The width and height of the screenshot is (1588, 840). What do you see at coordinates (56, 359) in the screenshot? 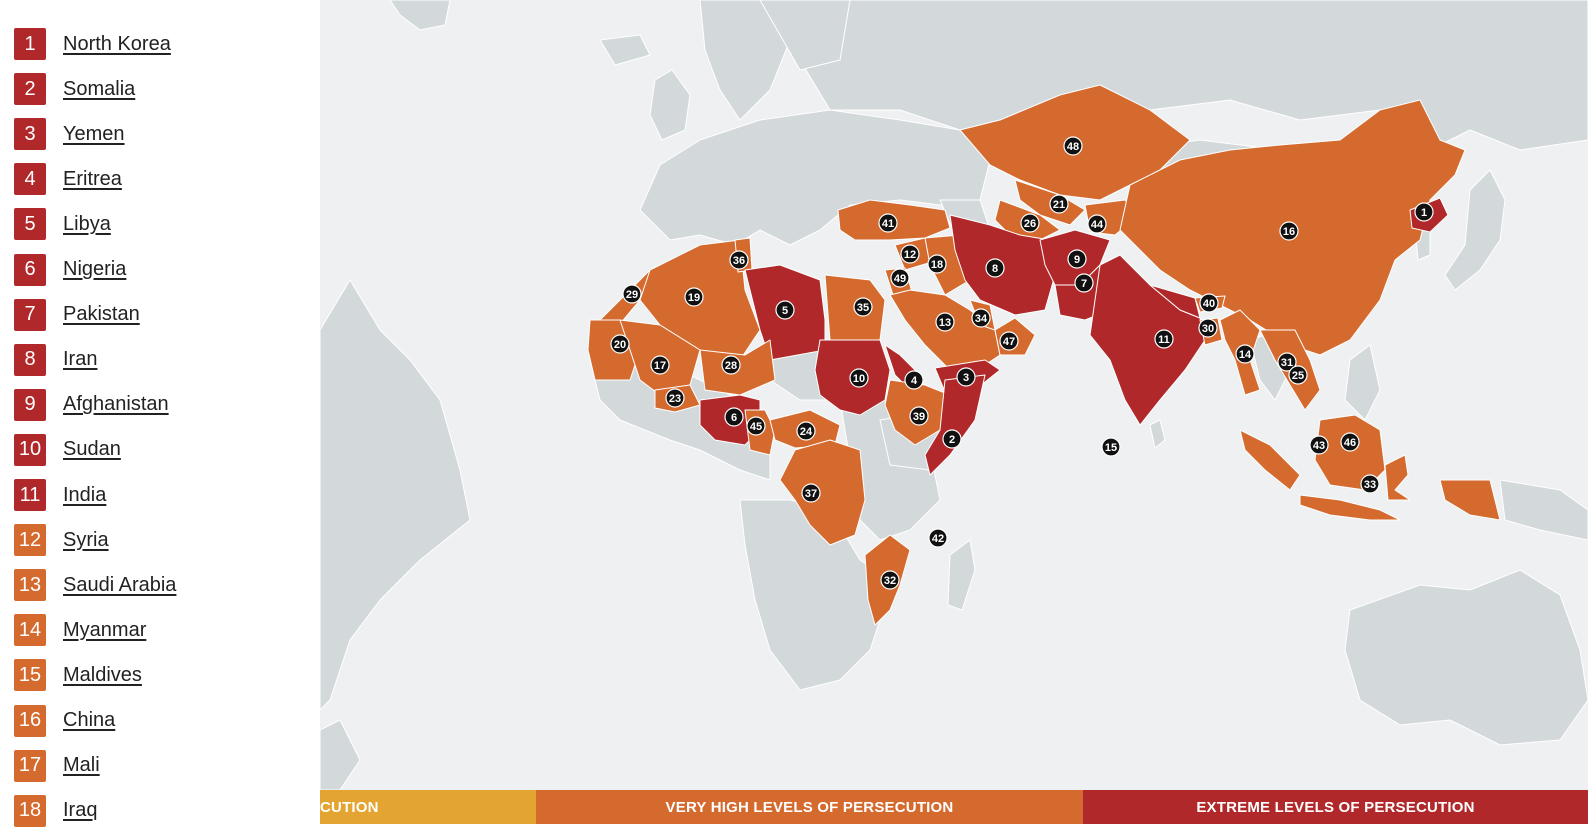
I see `ranking-item: 8 Iran` at bounding box center [56, 359].